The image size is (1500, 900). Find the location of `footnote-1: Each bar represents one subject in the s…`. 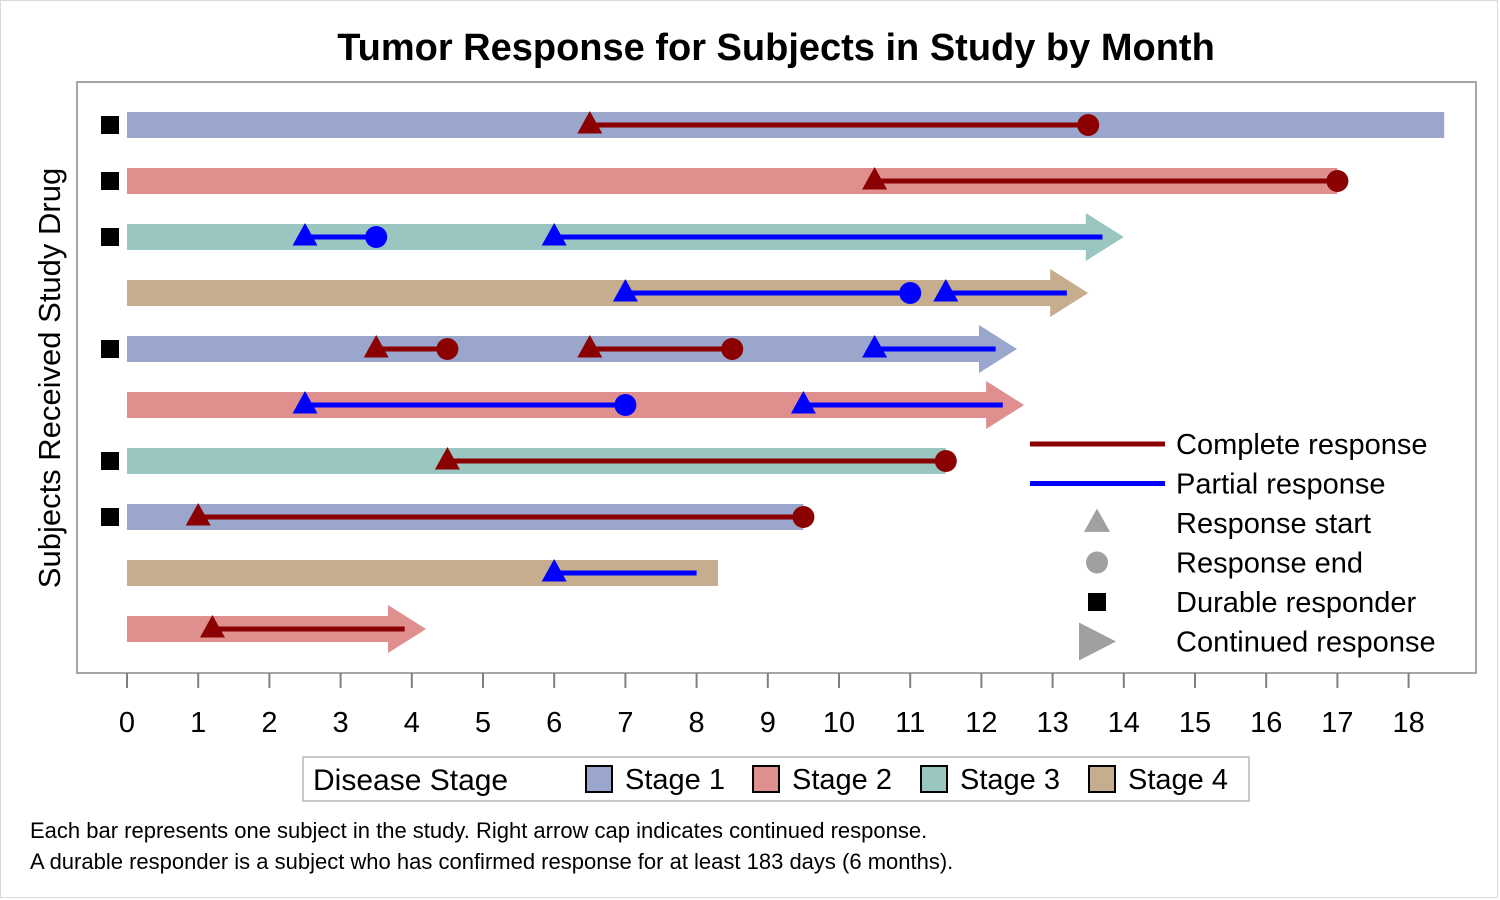

footnote-1: Each bar represents one subject in the s… is located at coordinates (479, 830).